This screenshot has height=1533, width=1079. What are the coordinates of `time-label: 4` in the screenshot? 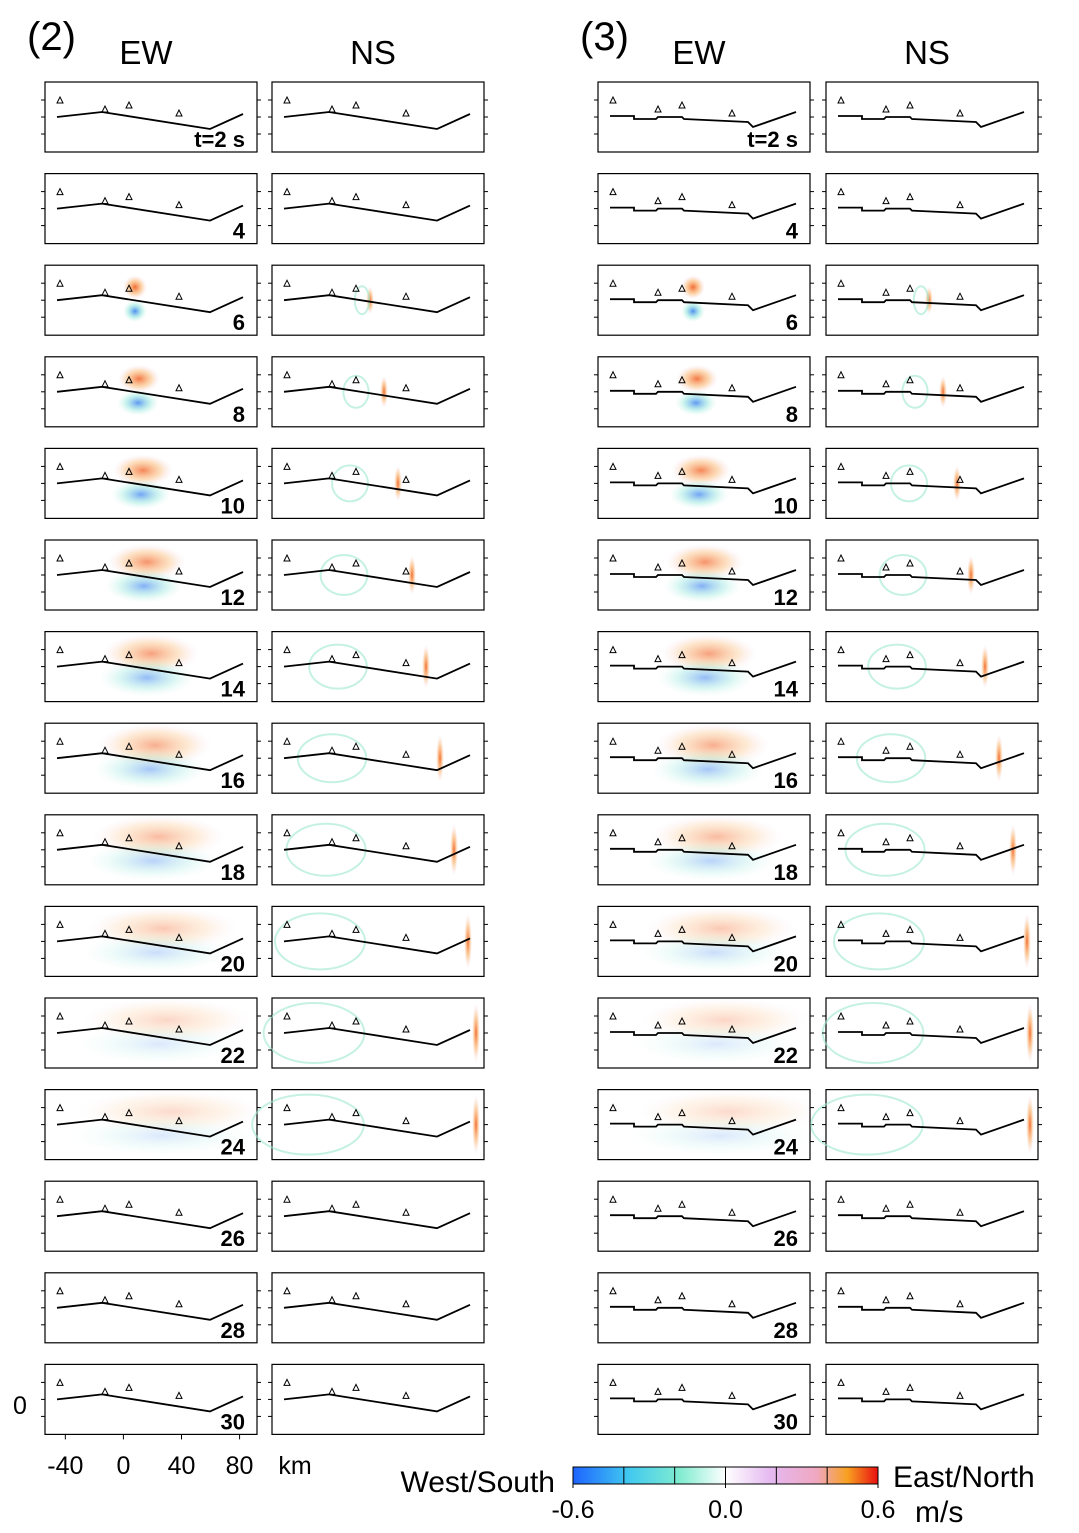 It's located at (239, 231).